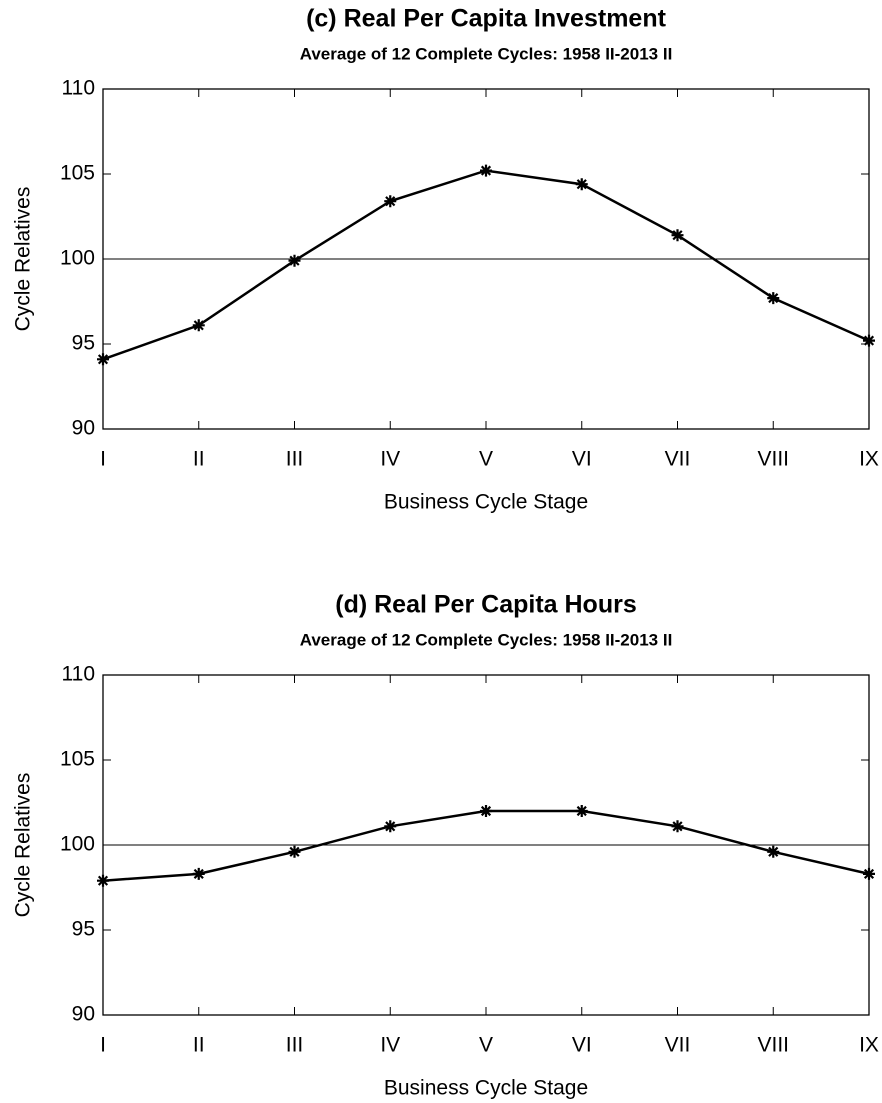 This screenshot has height=1103, width=882. I want to click on chart-title: (d) Real Per Capita Hours, so click(485, 605).